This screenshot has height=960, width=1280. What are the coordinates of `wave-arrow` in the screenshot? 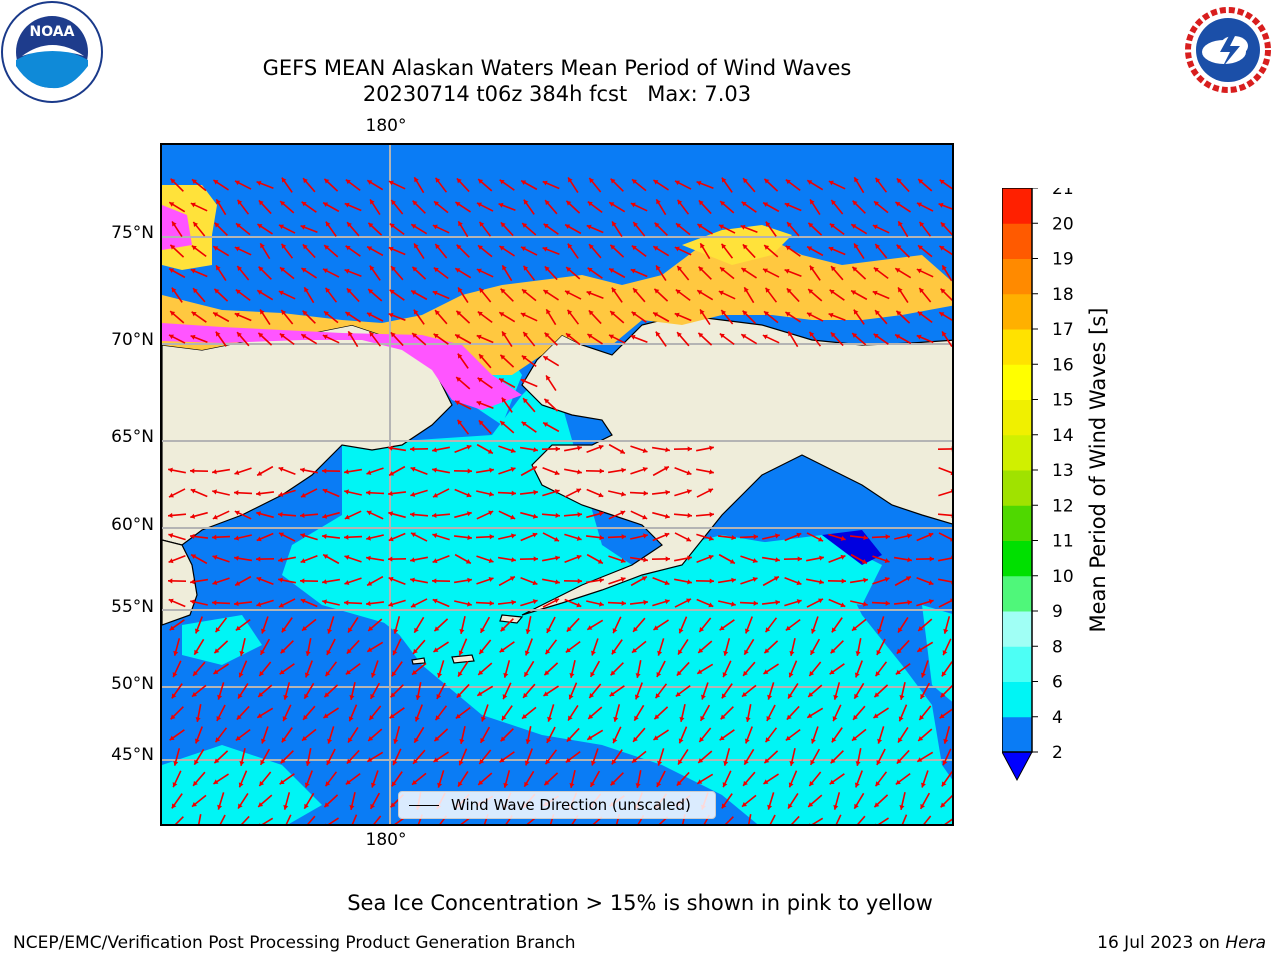 It's located at (729, 820).